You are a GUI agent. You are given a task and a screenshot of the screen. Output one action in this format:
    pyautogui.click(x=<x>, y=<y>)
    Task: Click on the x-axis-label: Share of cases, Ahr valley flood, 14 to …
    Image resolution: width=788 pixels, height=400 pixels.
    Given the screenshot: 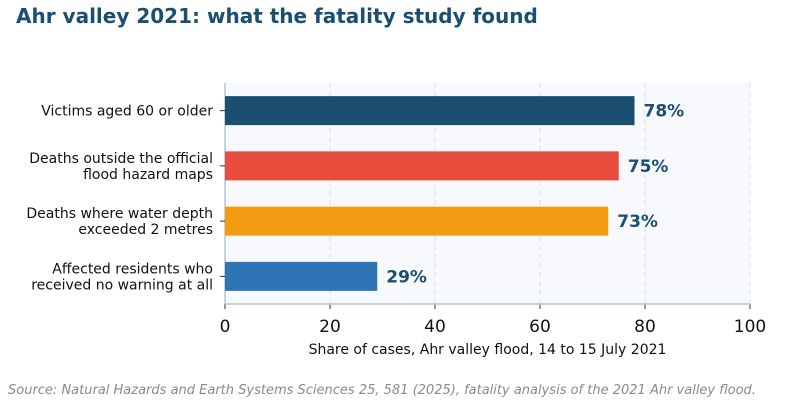 What is the action you would take?
    pyautogui.click(x=488, y=350)
    